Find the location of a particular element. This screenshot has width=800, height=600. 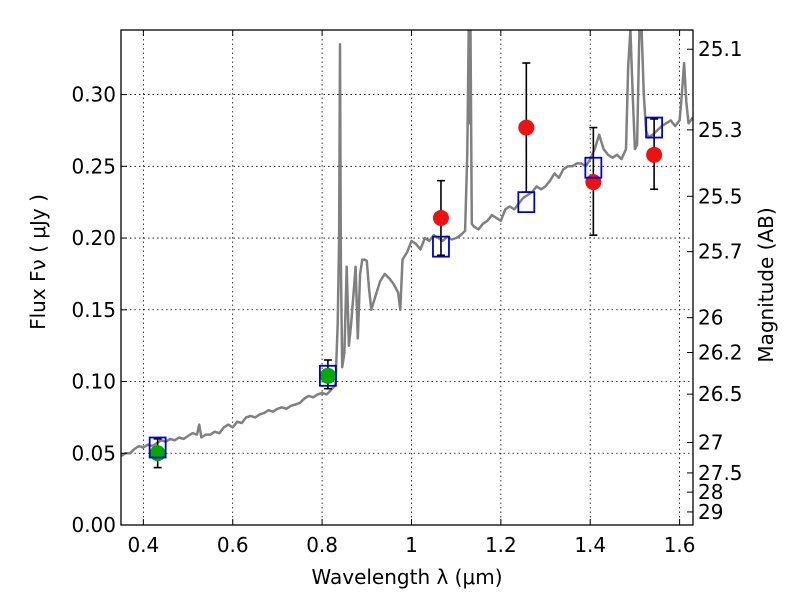

y-tick-label: 0.15 is located at coordinates (93, 310).